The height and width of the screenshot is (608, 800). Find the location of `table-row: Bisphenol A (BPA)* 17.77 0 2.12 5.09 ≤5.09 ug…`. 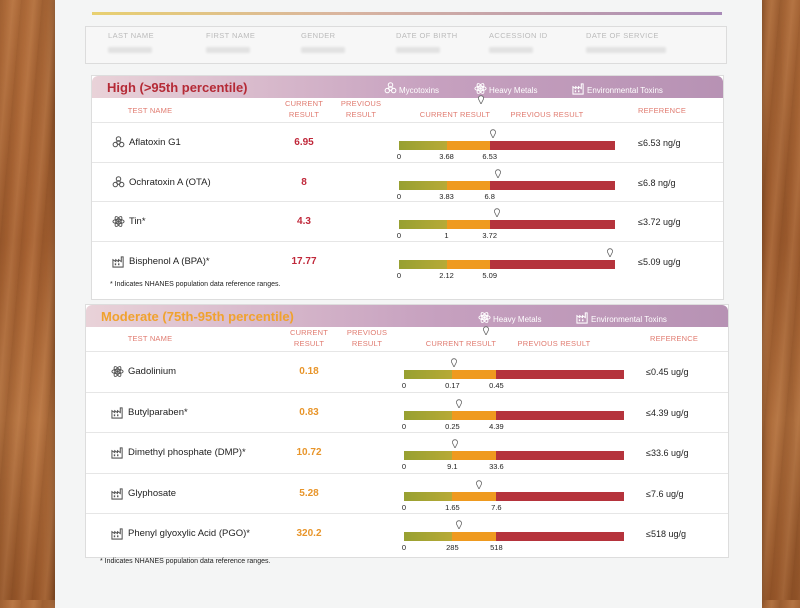

table-row: Bisphenol A (BPA)* 17.77 0 2.12 5.09 ≤5.09 ug… is located at coordinates (407, 261).